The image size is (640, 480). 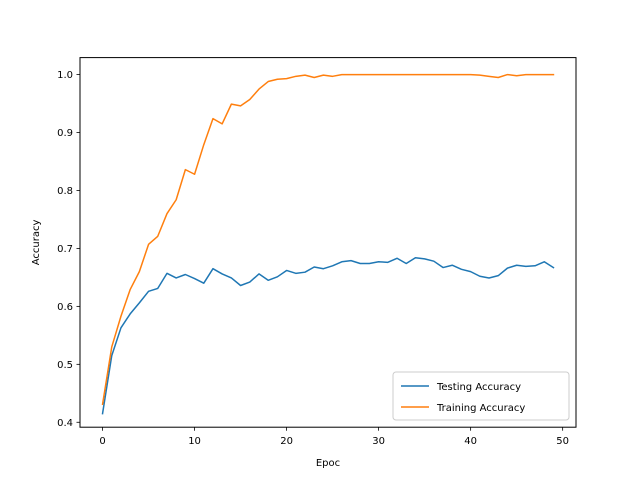 What do you see at coordinates (65, 365) in the screenshot?
I see `y-tick-label: 0.5` at bounding box center [65, 365].